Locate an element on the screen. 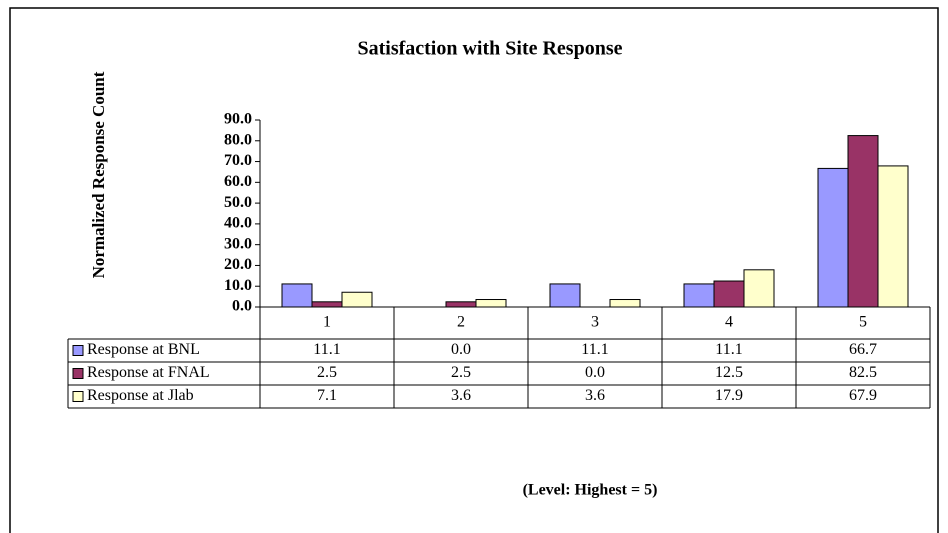  legend-label: Response at FNAL is located at coordinates (148, 372).